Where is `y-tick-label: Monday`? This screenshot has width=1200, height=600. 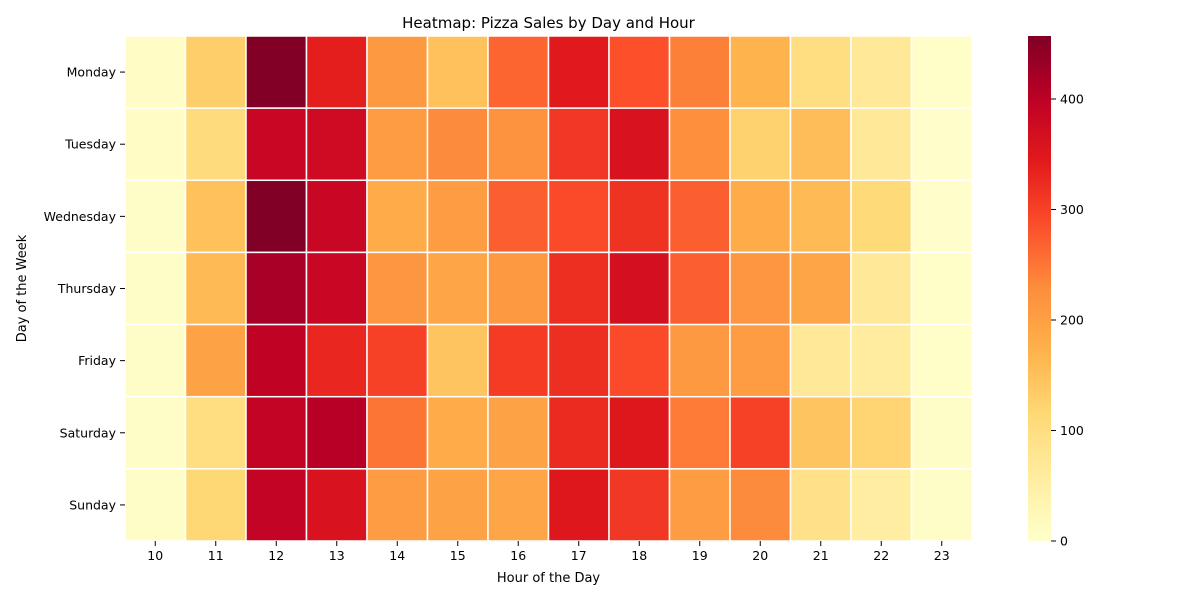 y-tick-label: Monday is located at coordinates (92, 72).